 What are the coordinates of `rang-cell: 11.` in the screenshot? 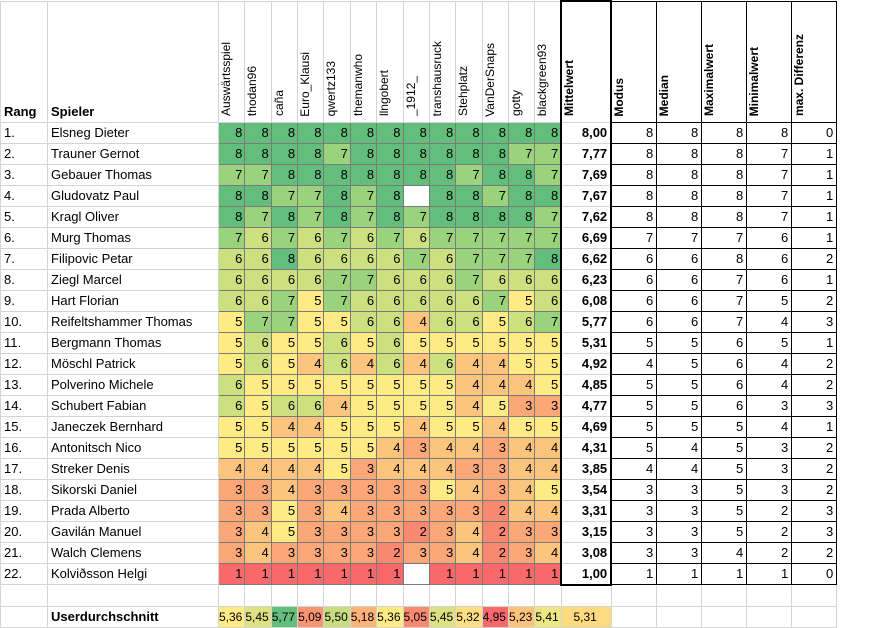 It's located at (24, 342).